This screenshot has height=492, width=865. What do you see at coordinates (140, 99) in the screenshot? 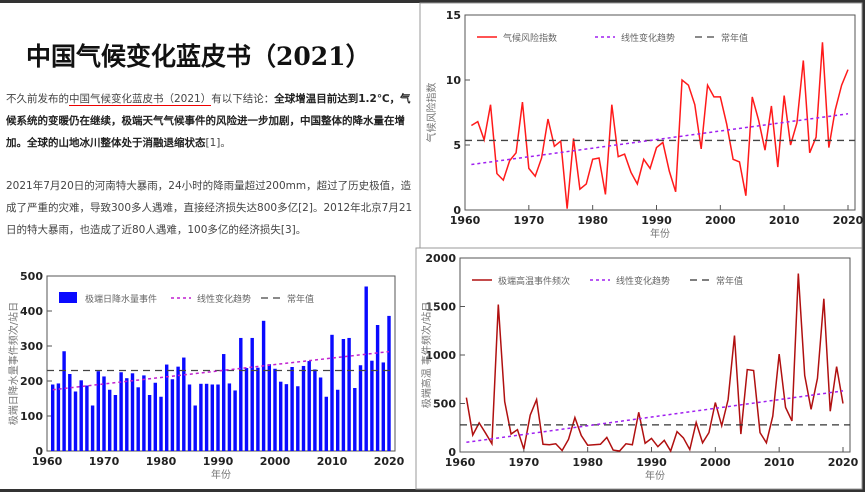
I see `bluebook-link: 中国气候变化蓝皮书（2021）` at bounding box center [140, 99].